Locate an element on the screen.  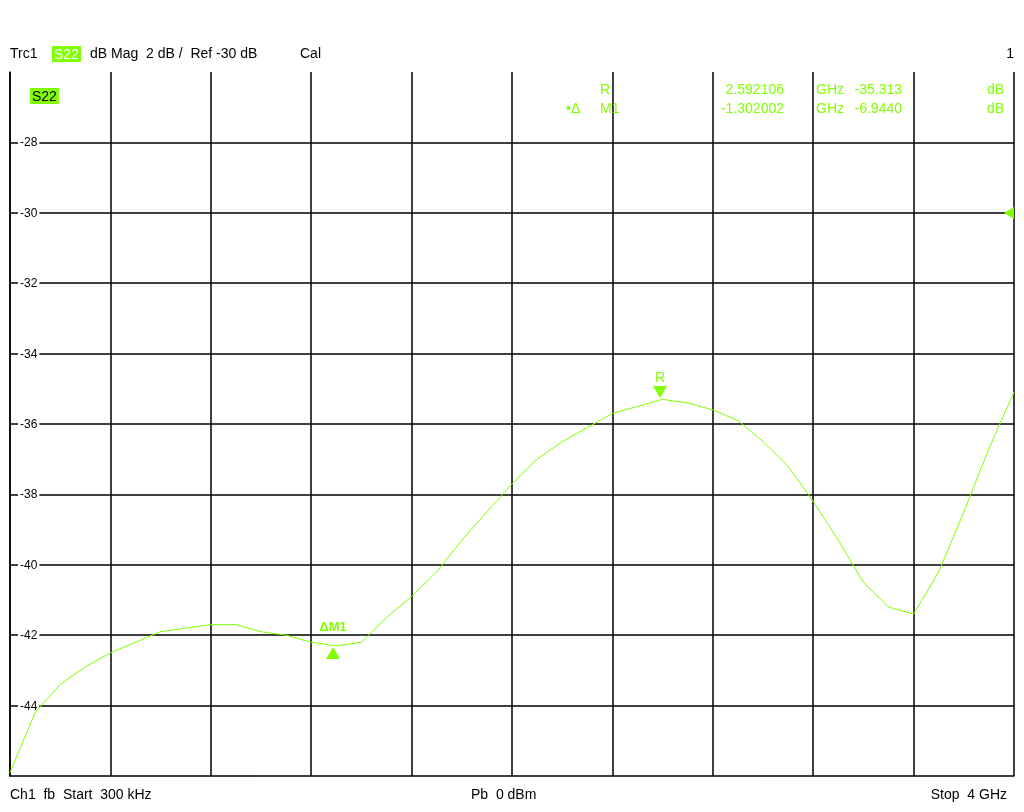
text: Ch1 fb Start 300 kHz is located at coordinates (81, 794).